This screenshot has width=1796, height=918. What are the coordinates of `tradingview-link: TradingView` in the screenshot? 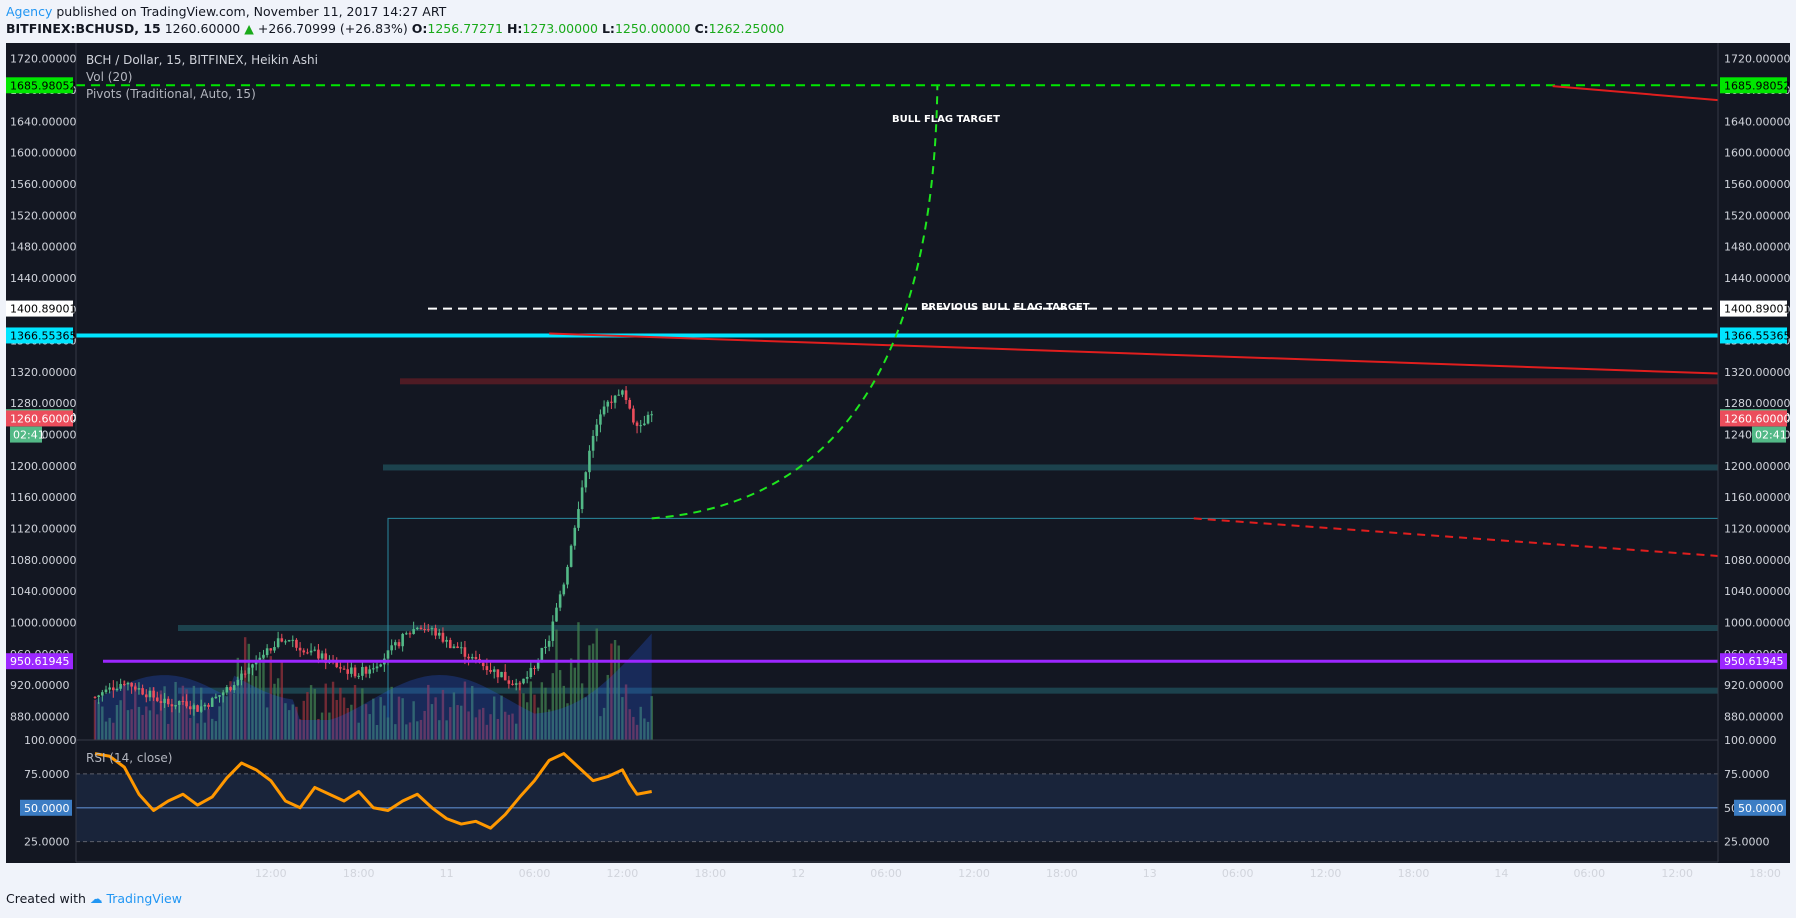 It's located at (144, 898).